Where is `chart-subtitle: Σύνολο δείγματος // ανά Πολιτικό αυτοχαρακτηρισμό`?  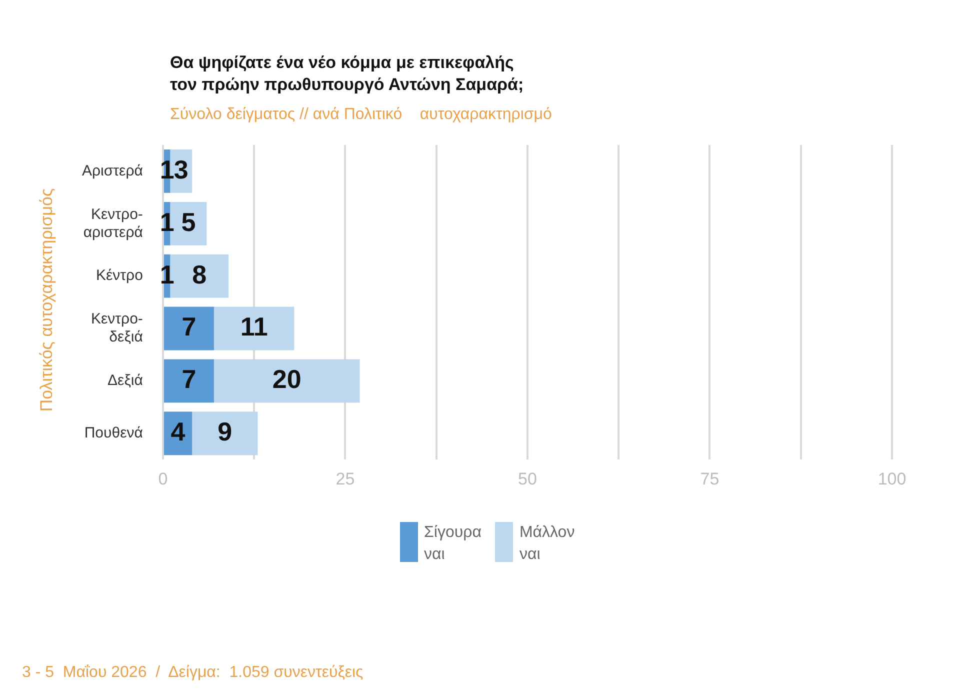 chart-subtitle: Σύνολο δείγματος // ανά Πολιτικό αυτοχαρακτηρισμό is located at coordinates (361, 115).